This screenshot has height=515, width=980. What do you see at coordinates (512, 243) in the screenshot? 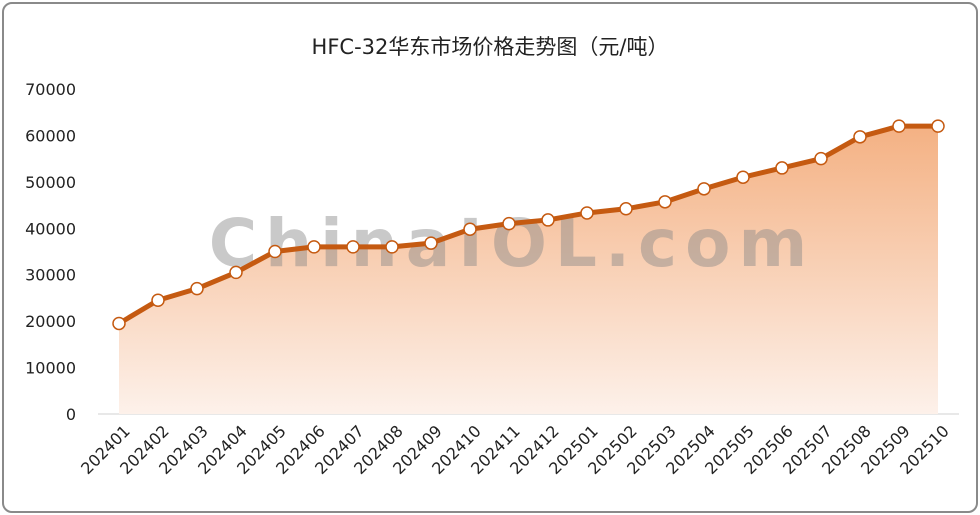
I see `watermark: ChinaIOL.com` at bounding box center [512, 243].